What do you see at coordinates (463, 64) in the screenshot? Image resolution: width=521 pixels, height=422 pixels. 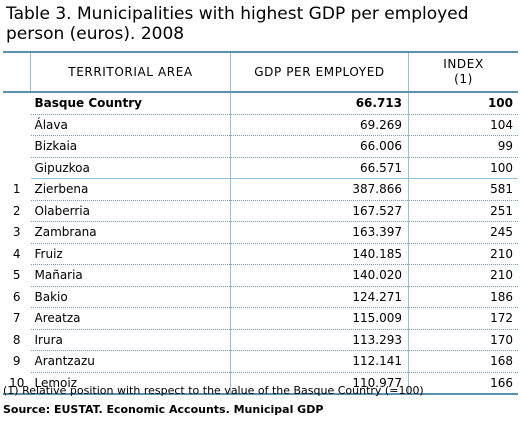 I see `index-header-line1: INDEX` at bounding box center [463, 64].